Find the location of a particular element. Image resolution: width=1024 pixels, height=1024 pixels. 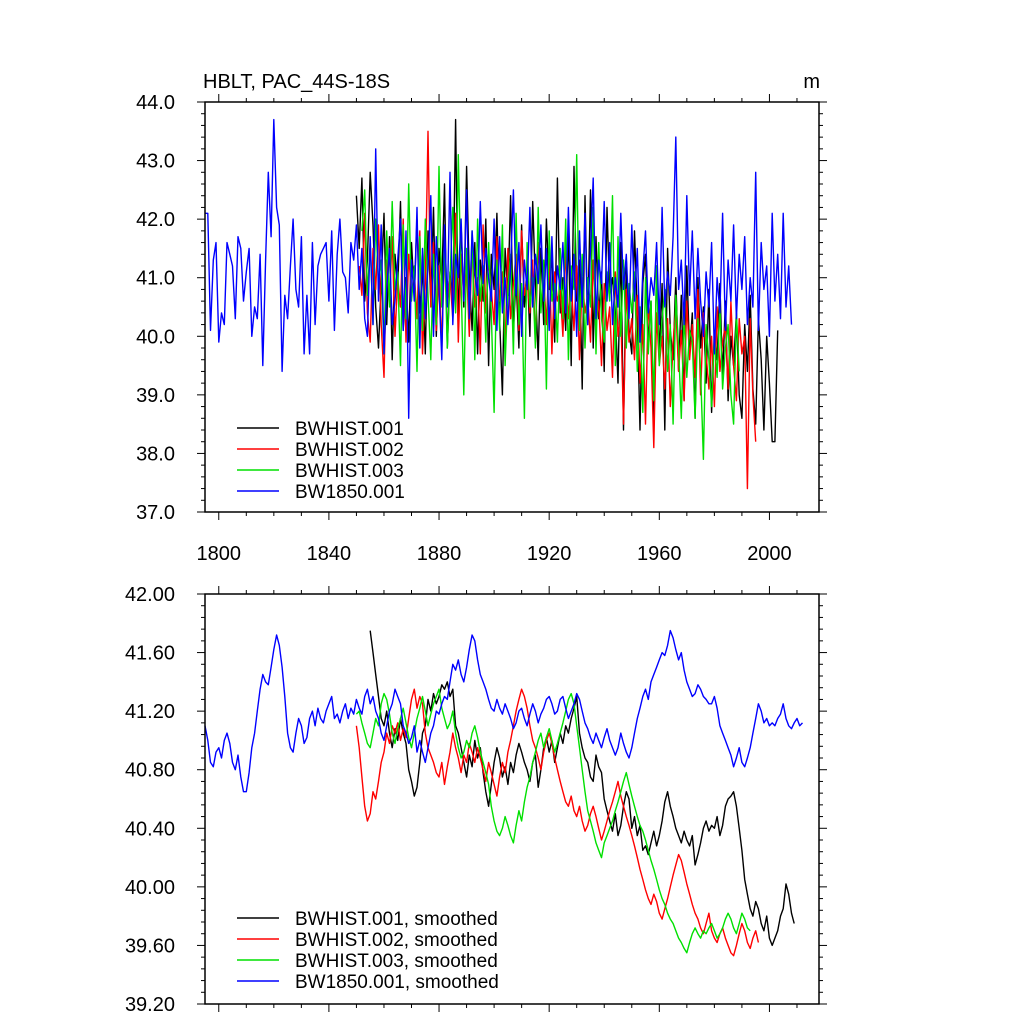

legend-label: BWHIST.002 is located at coordinates (349, 450).